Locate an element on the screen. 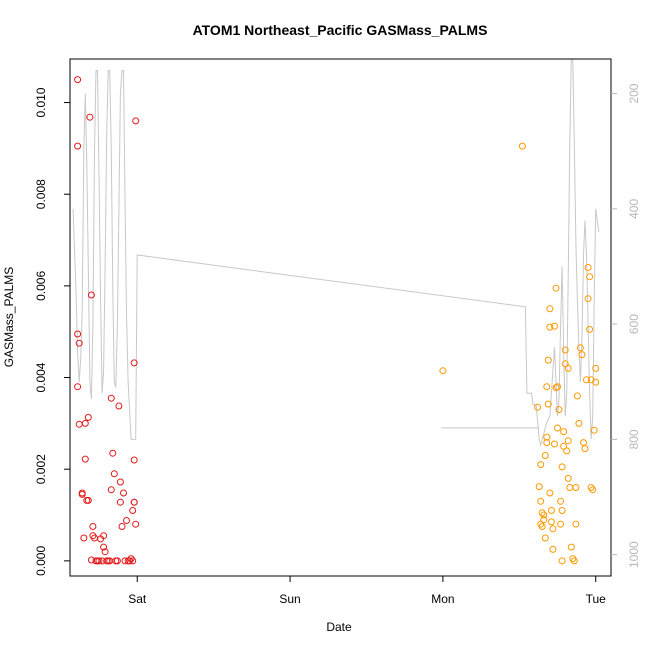  y2-tick-label: 1000 is located at coordinates (634, 554).